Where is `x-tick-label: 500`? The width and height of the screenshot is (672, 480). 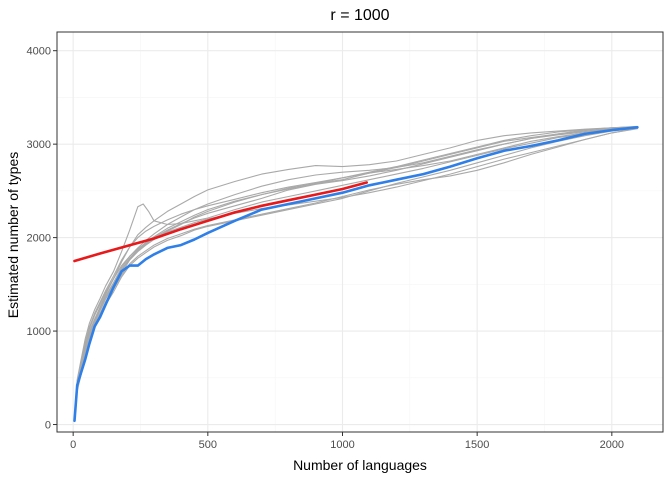 x-tick-label: 500 is located at coordinates (208, 445).